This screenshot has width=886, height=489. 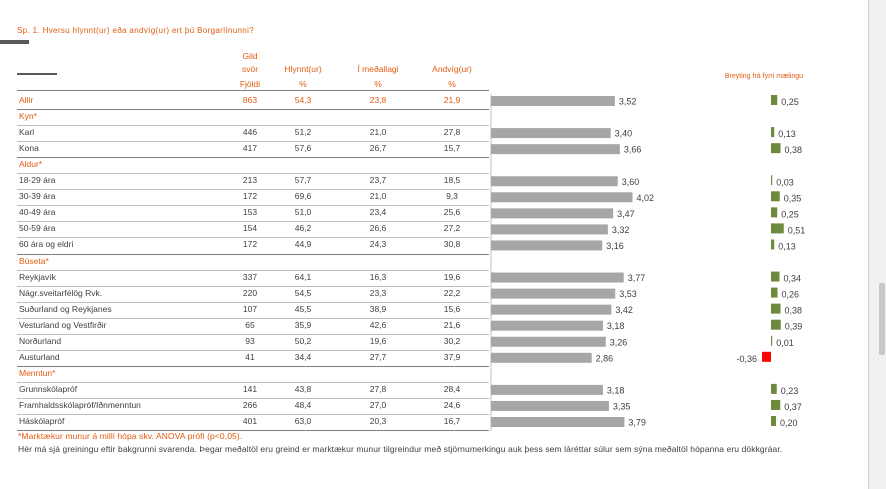 I want to click on cell-hlynnt: 54,3, so click(x=303, y=100).